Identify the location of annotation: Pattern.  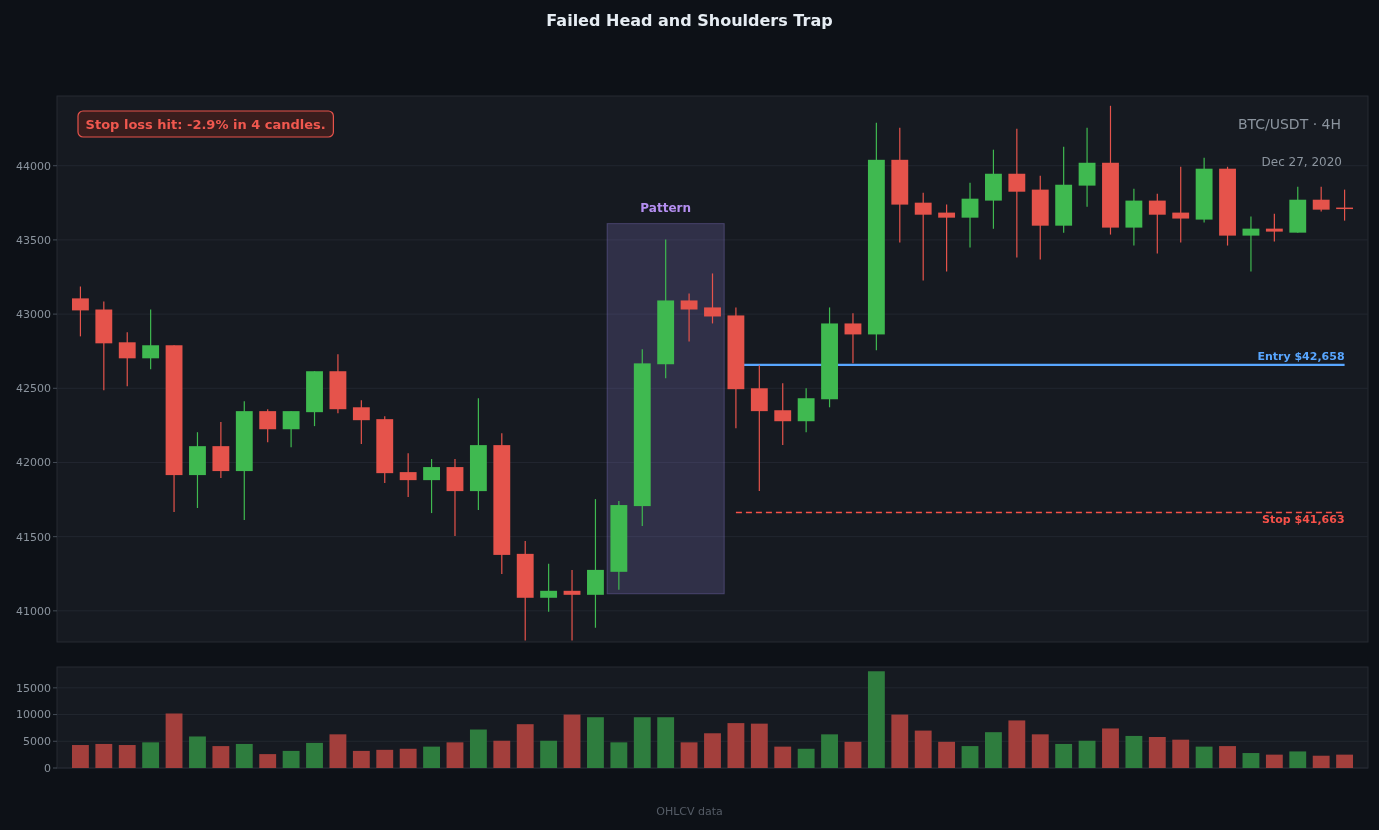
(666, 207).